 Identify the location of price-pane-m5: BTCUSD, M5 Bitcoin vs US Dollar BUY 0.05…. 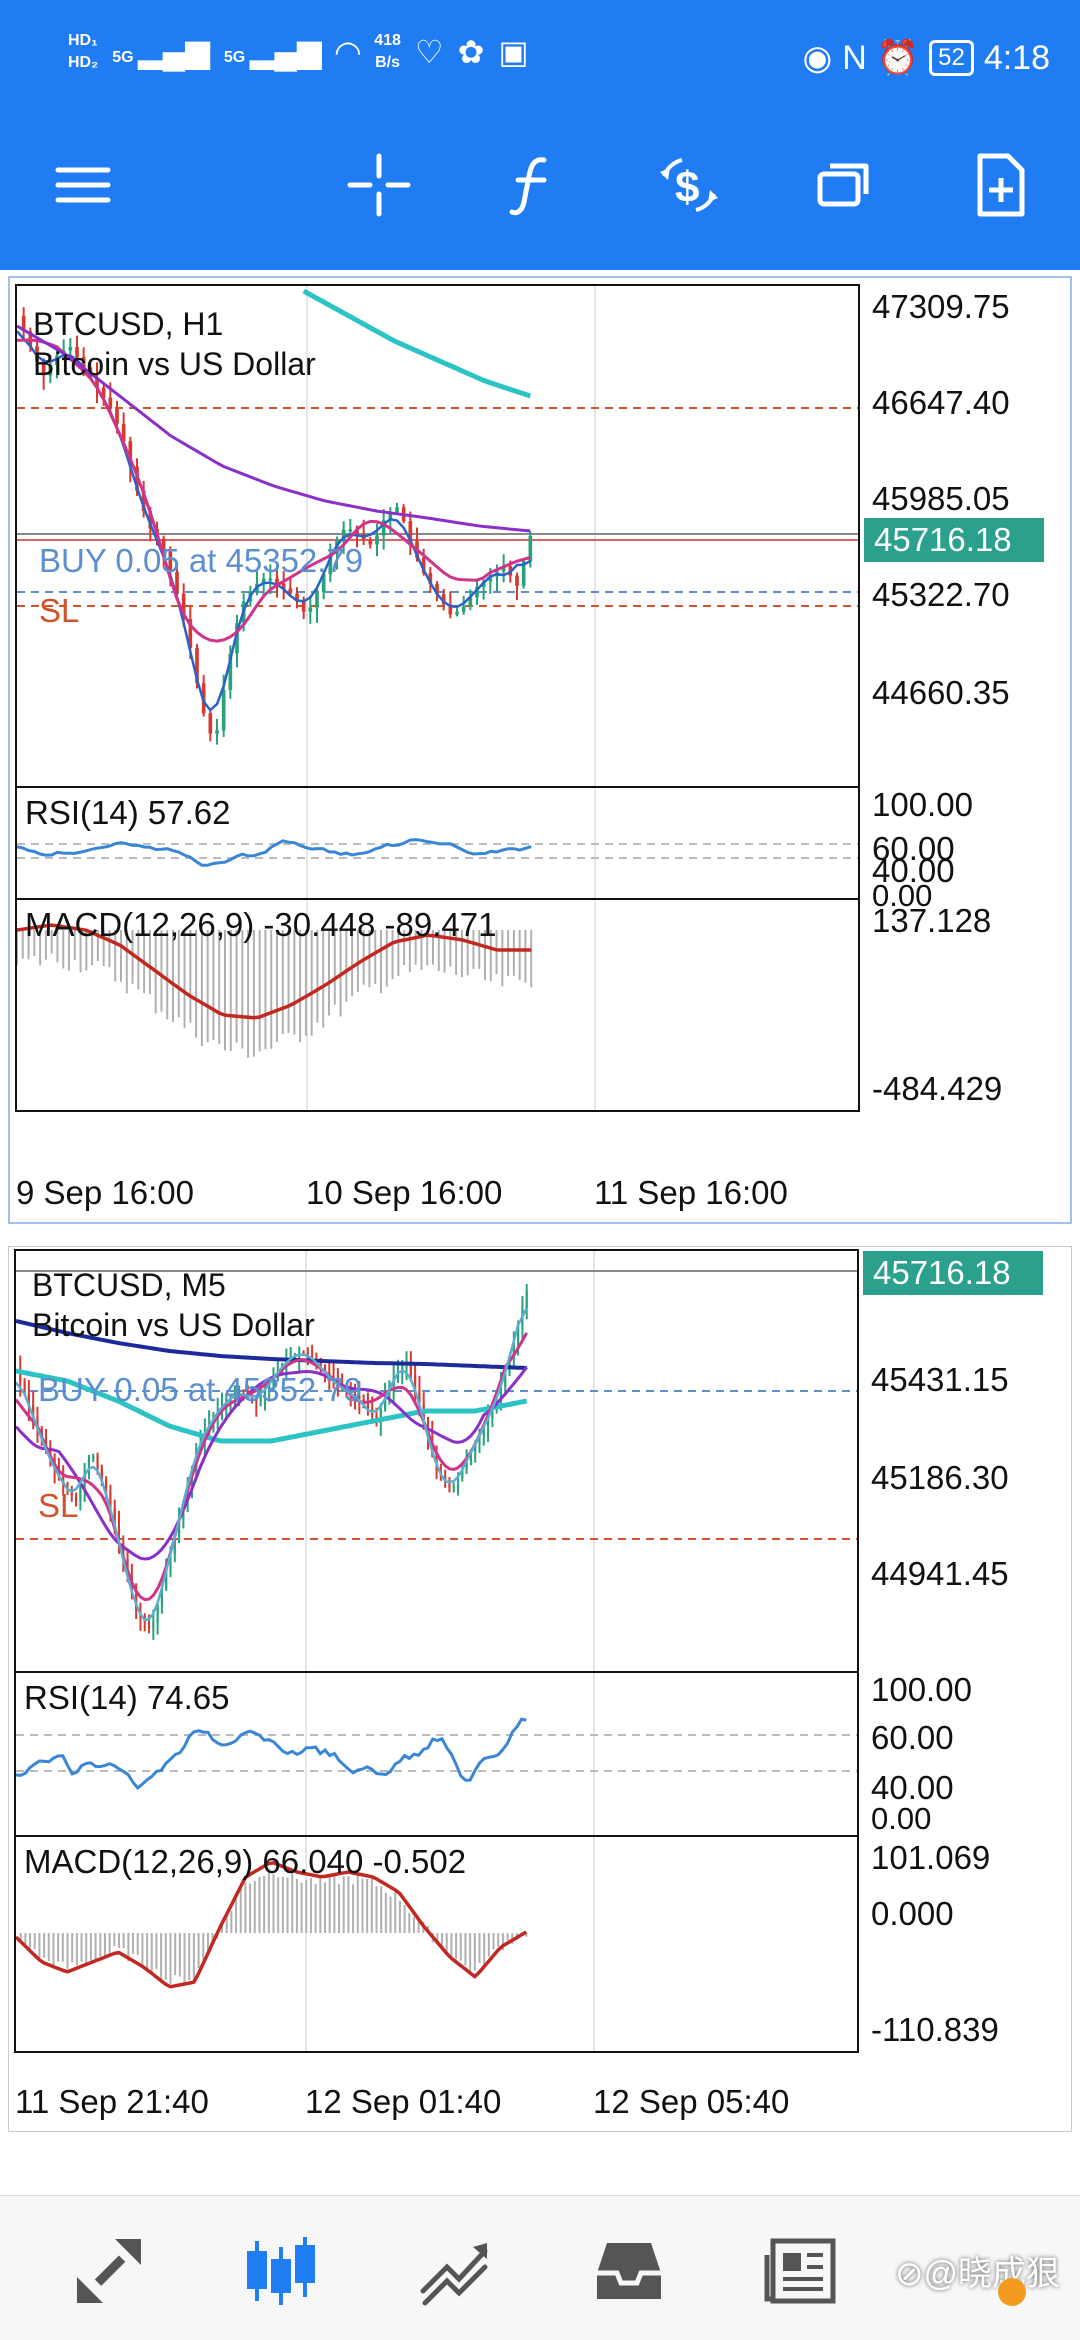
(436, 1461).